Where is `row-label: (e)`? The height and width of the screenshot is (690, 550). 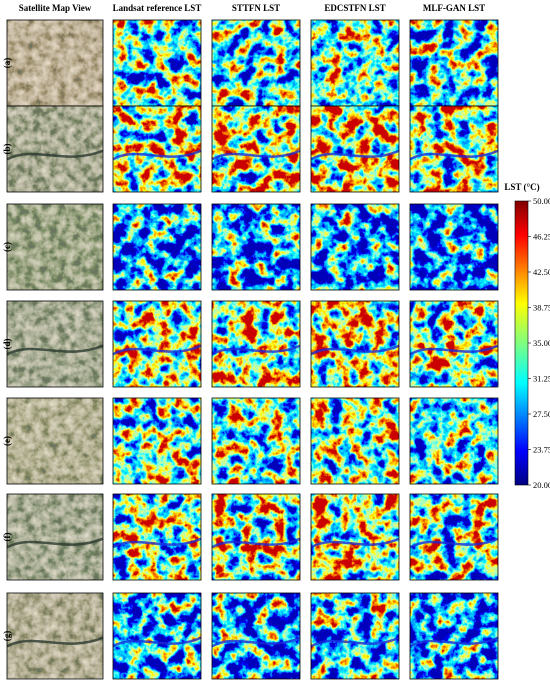
row-label: (e) is located at coordinates (7, 441).